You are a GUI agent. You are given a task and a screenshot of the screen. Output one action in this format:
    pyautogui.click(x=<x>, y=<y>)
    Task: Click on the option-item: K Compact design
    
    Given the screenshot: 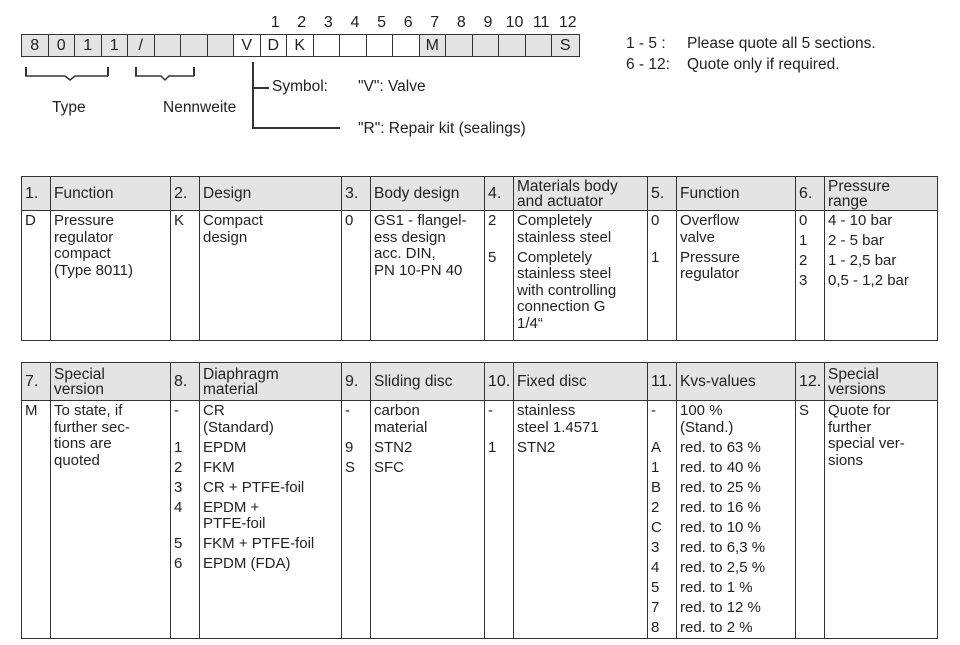 What is the action you would take?
    pyautogui.click(x=256, y=229)
    